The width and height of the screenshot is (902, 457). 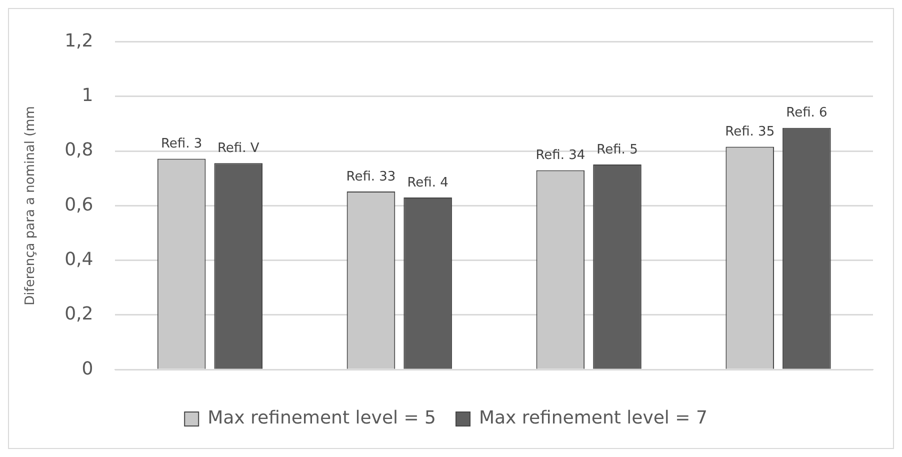 I want to click on y-tick-label: 0,4, so click(x=79, y=259).